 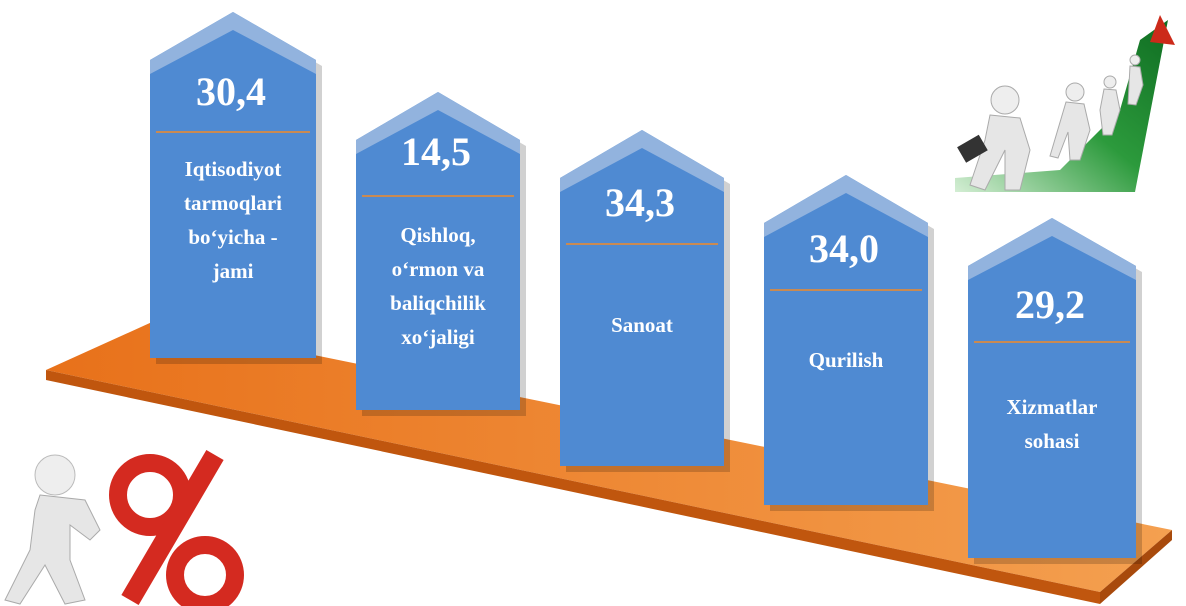 What do you see at coordinates (232, 237) in the screenshot?
I see `label: bo‘yicha -` at bounding box center [232, 237].